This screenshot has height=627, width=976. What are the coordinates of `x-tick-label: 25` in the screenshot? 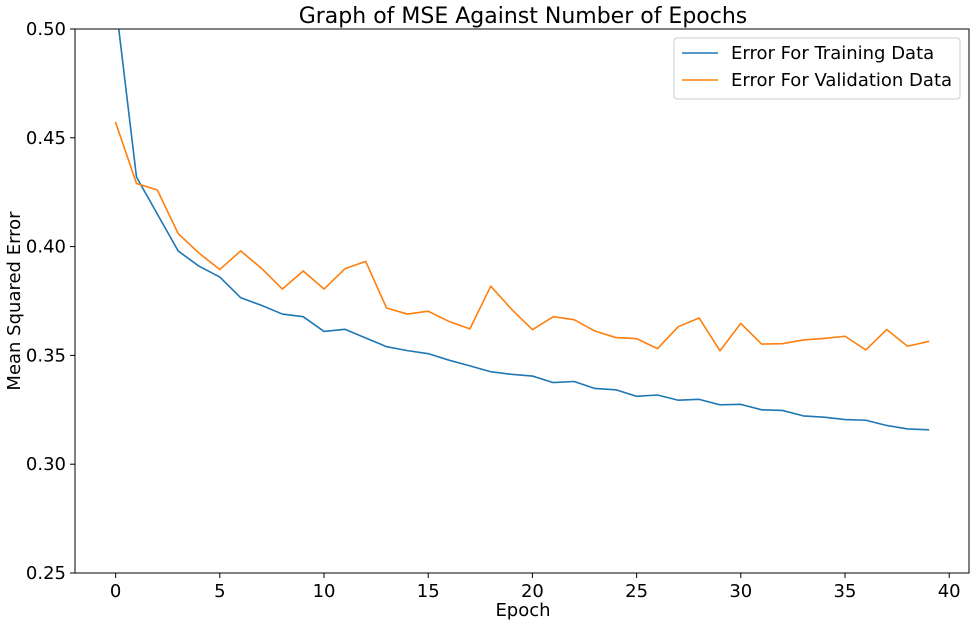 It's located at (636, 591).